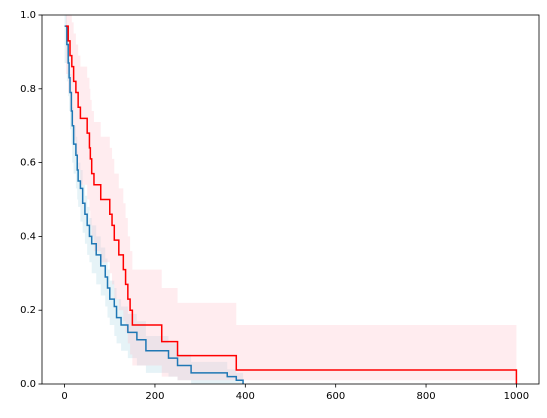 This screenshot has width=547, height=418. I want to click on y-tick-label: 0.0, so click(28, 384).